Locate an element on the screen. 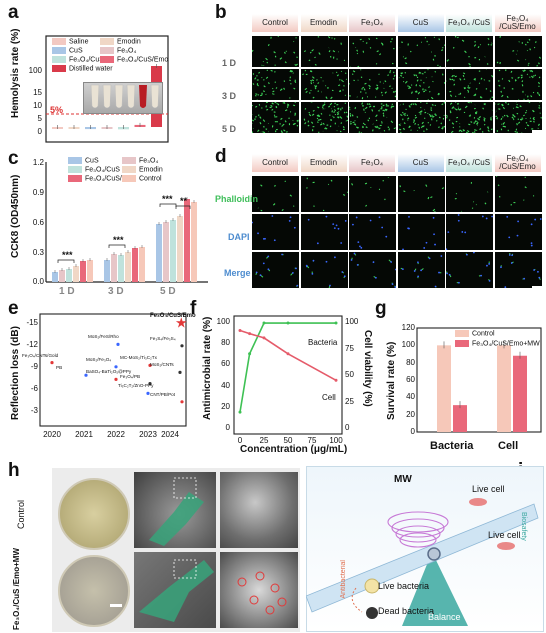 This screenshot has width=546, height=633. balance-beam is located at coordinates (422, 558).